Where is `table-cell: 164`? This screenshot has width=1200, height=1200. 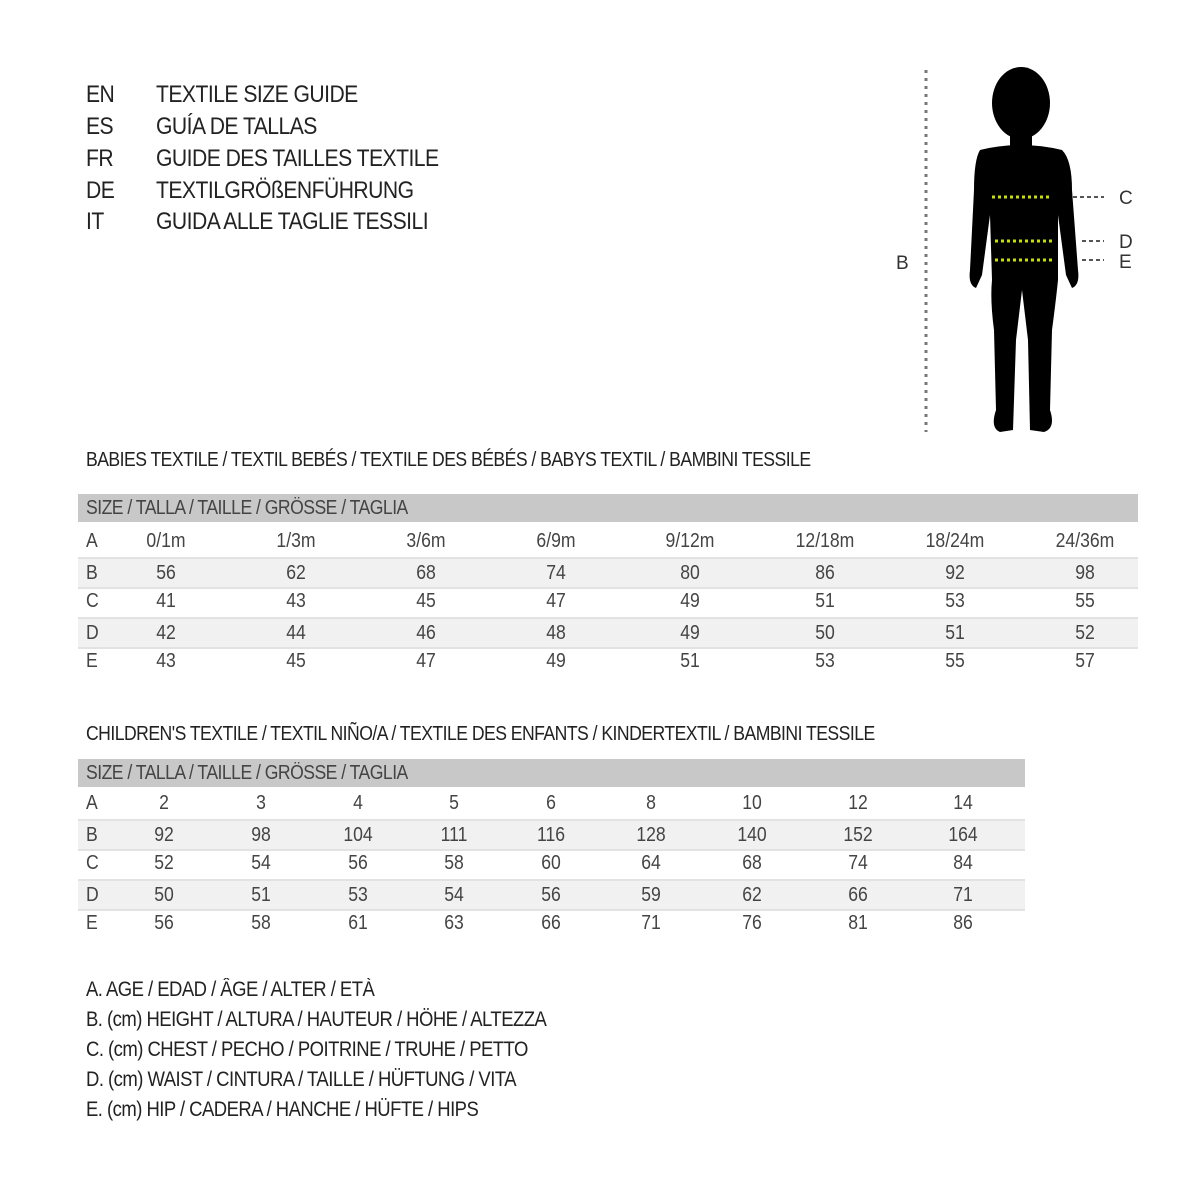
table-cell: 164 is located at coordinates (963, 835).